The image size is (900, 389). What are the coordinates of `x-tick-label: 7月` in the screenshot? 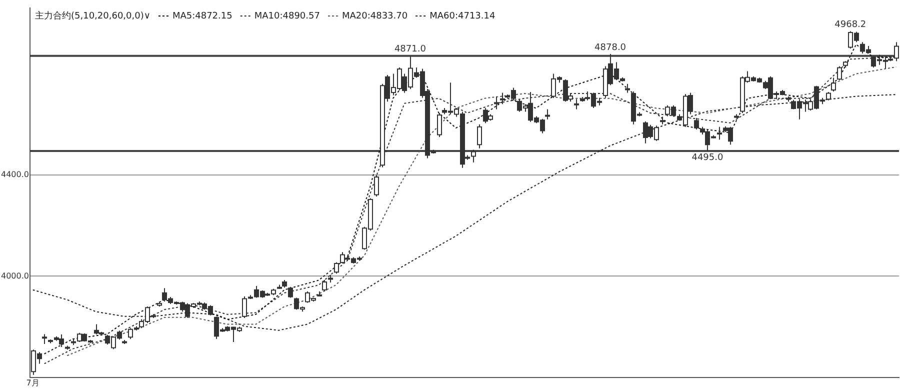 It's located at (33, 383).